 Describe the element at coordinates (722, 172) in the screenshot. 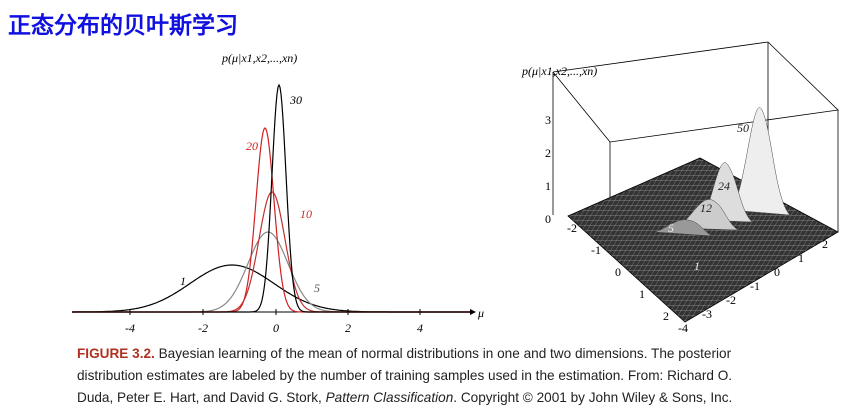

I see `peaks` at that location.